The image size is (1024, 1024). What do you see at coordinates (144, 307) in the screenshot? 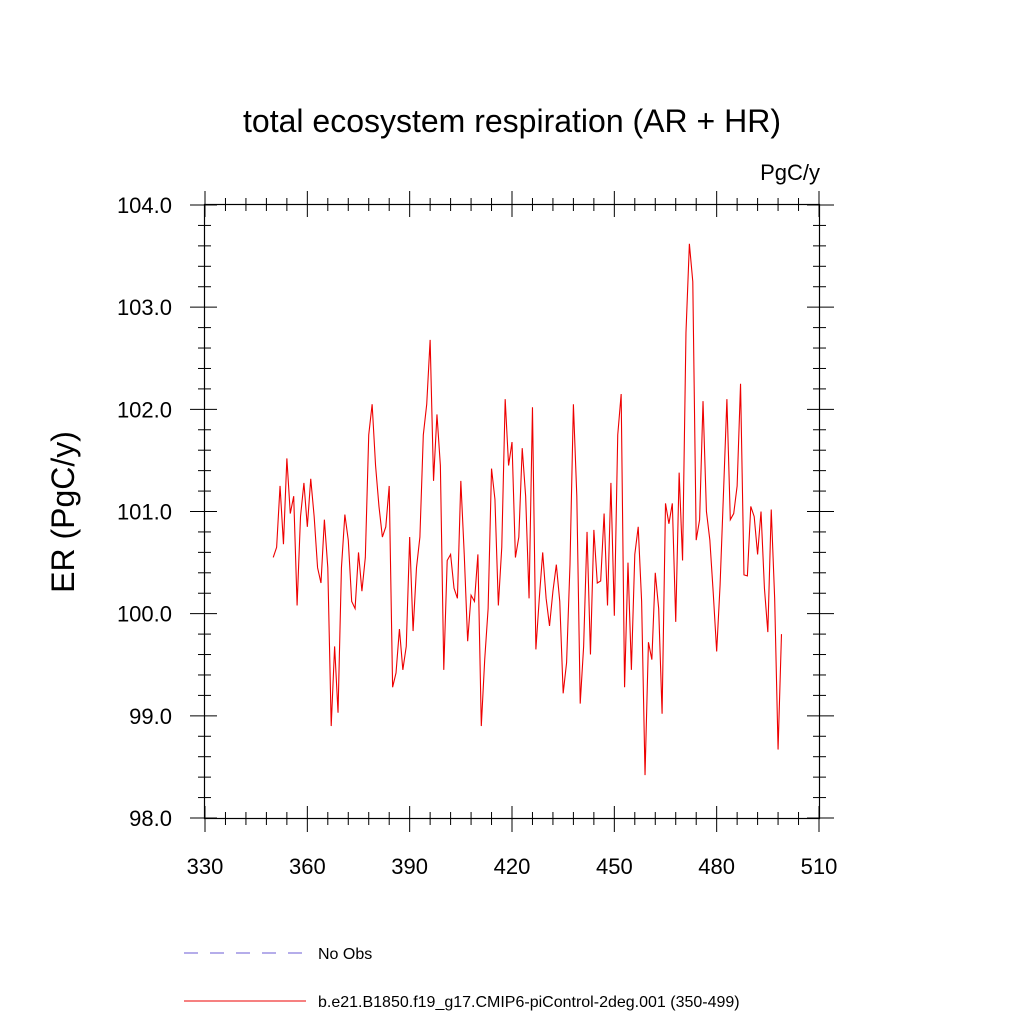
I see `y-tick-label: 103.0` at bounding box center [144, 307].